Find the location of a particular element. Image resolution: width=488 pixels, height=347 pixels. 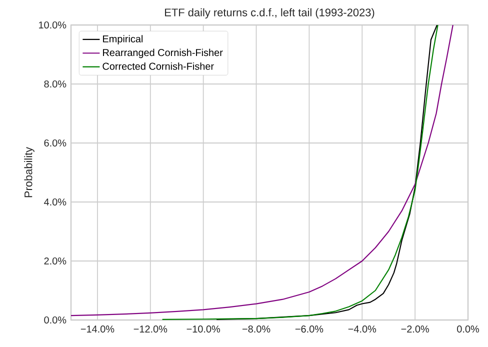

chart-title: ETF daily returns c.d.f., left tail (1993-2023) is located at coordinates (269, 13).